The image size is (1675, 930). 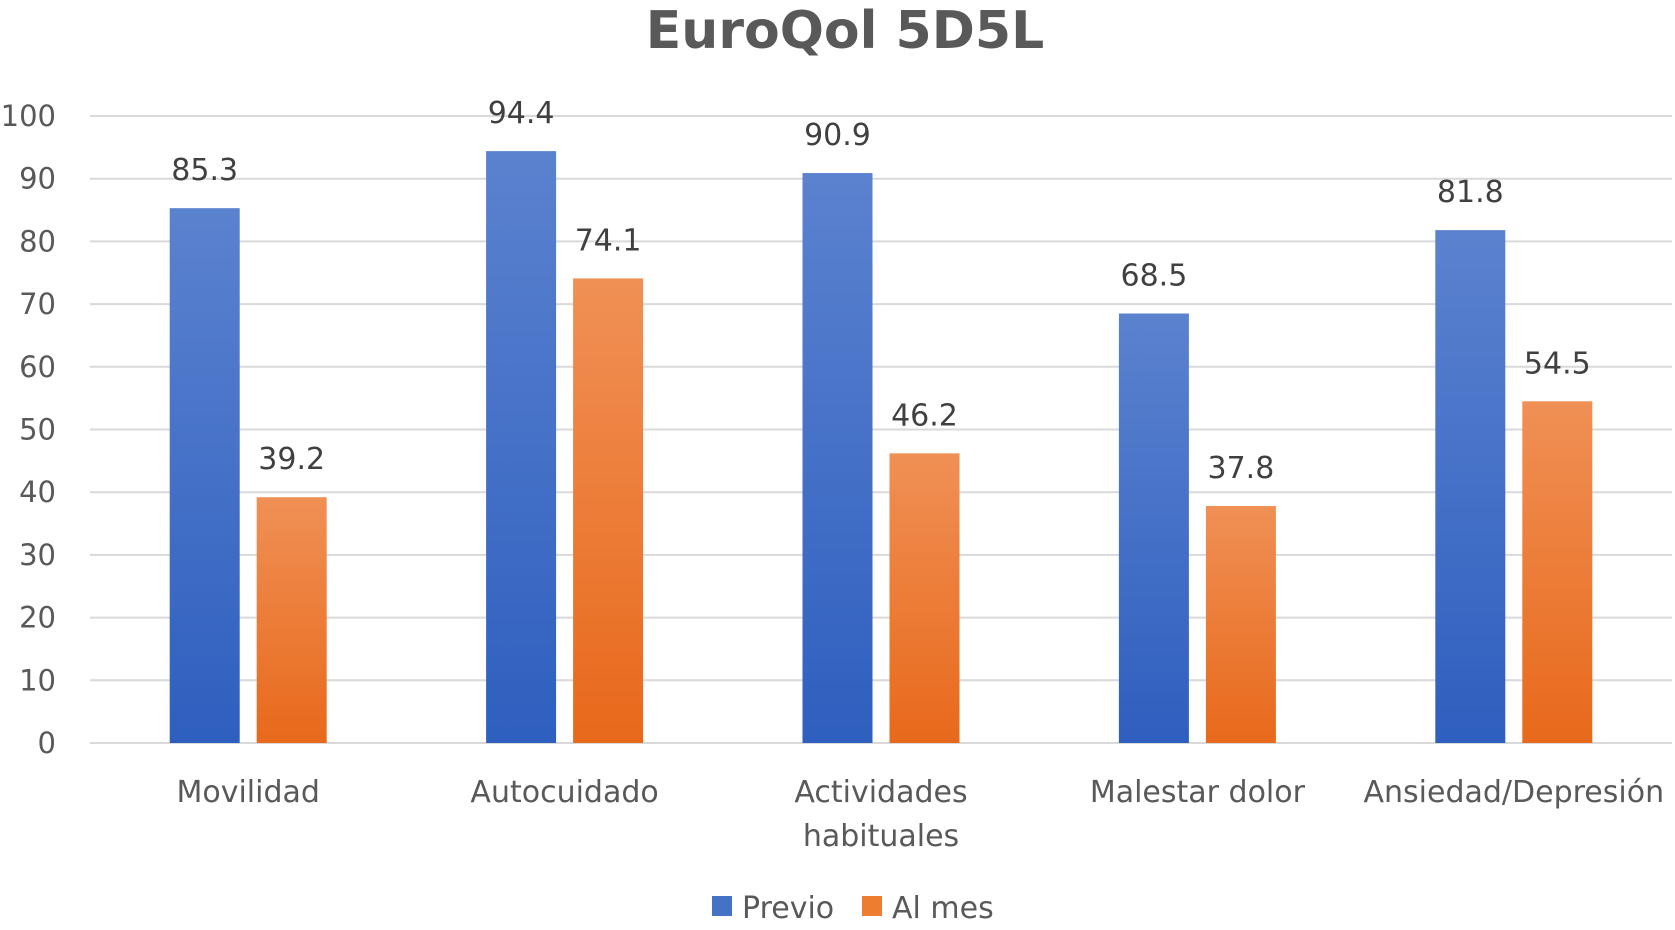 I want to click on data-label: 46.2, so click(x=924, y=415).